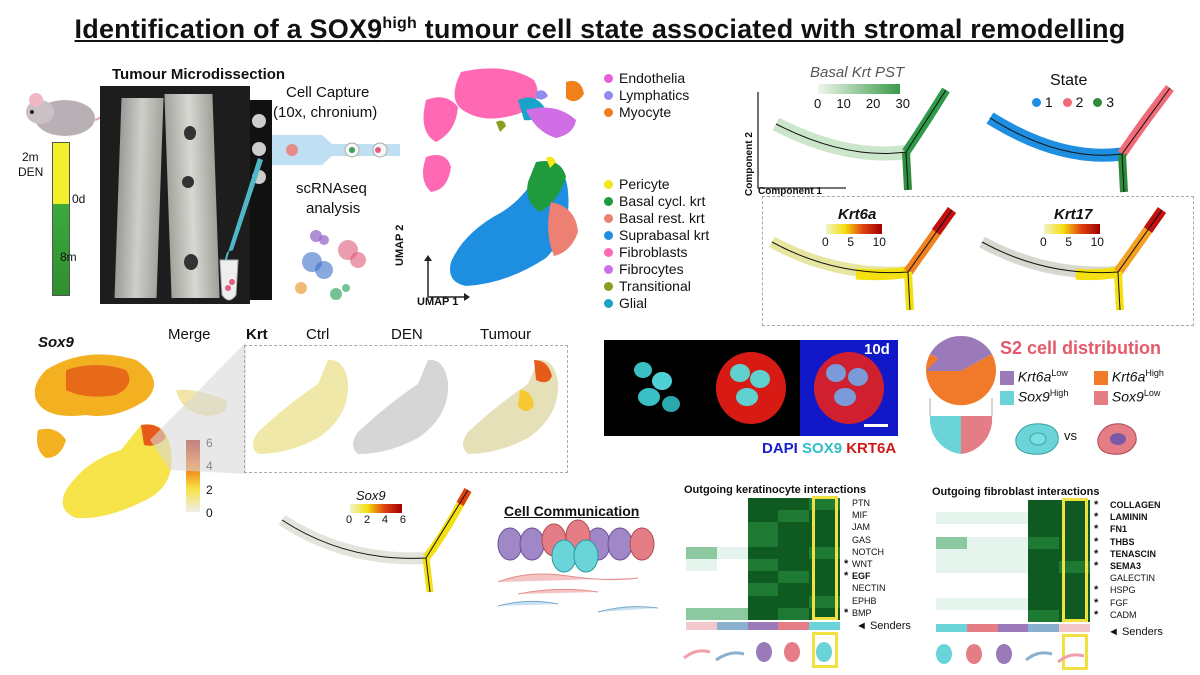 This screenshot has width=1200, height=675. What do you see at coordinates (189, 334) in the screenshot?
I see `merge-title: Merge` at bounding box center [189, 334].